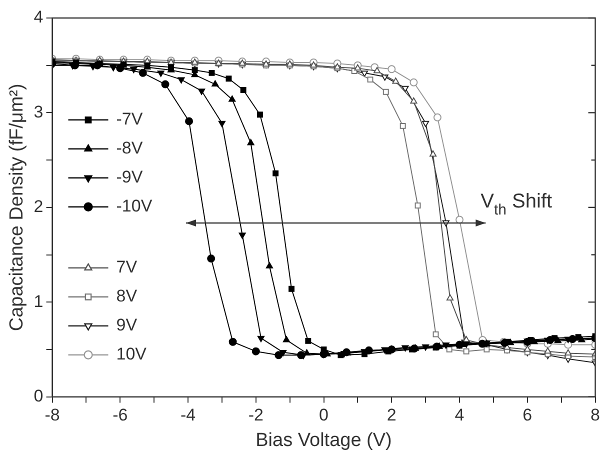  Describe the element at coordinates (130, 148) in the screenshot. I see `legend-label: -8V` at that location.